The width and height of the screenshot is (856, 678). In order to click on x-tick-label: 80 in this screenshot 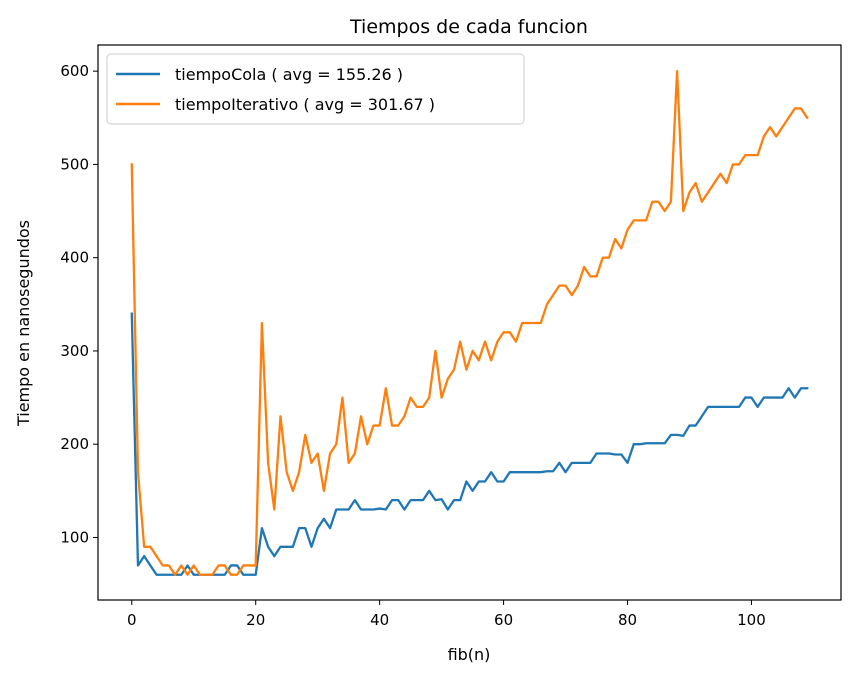, I will do `click(627, 620)`.